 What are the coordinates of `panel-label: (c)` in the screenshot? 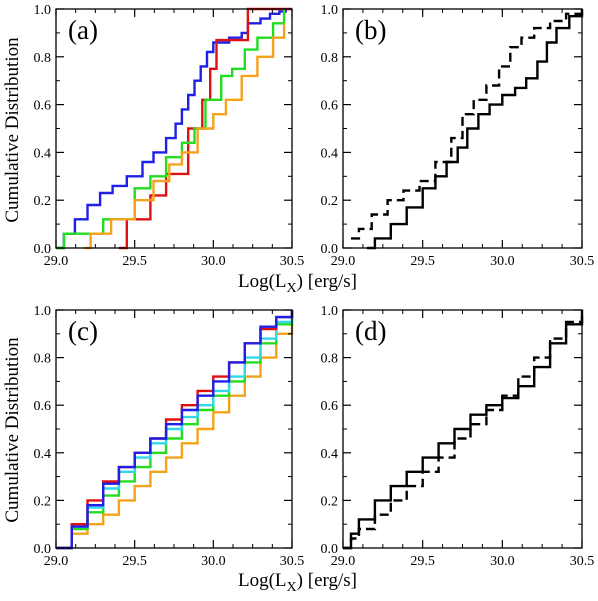 It's located at (83, 331).